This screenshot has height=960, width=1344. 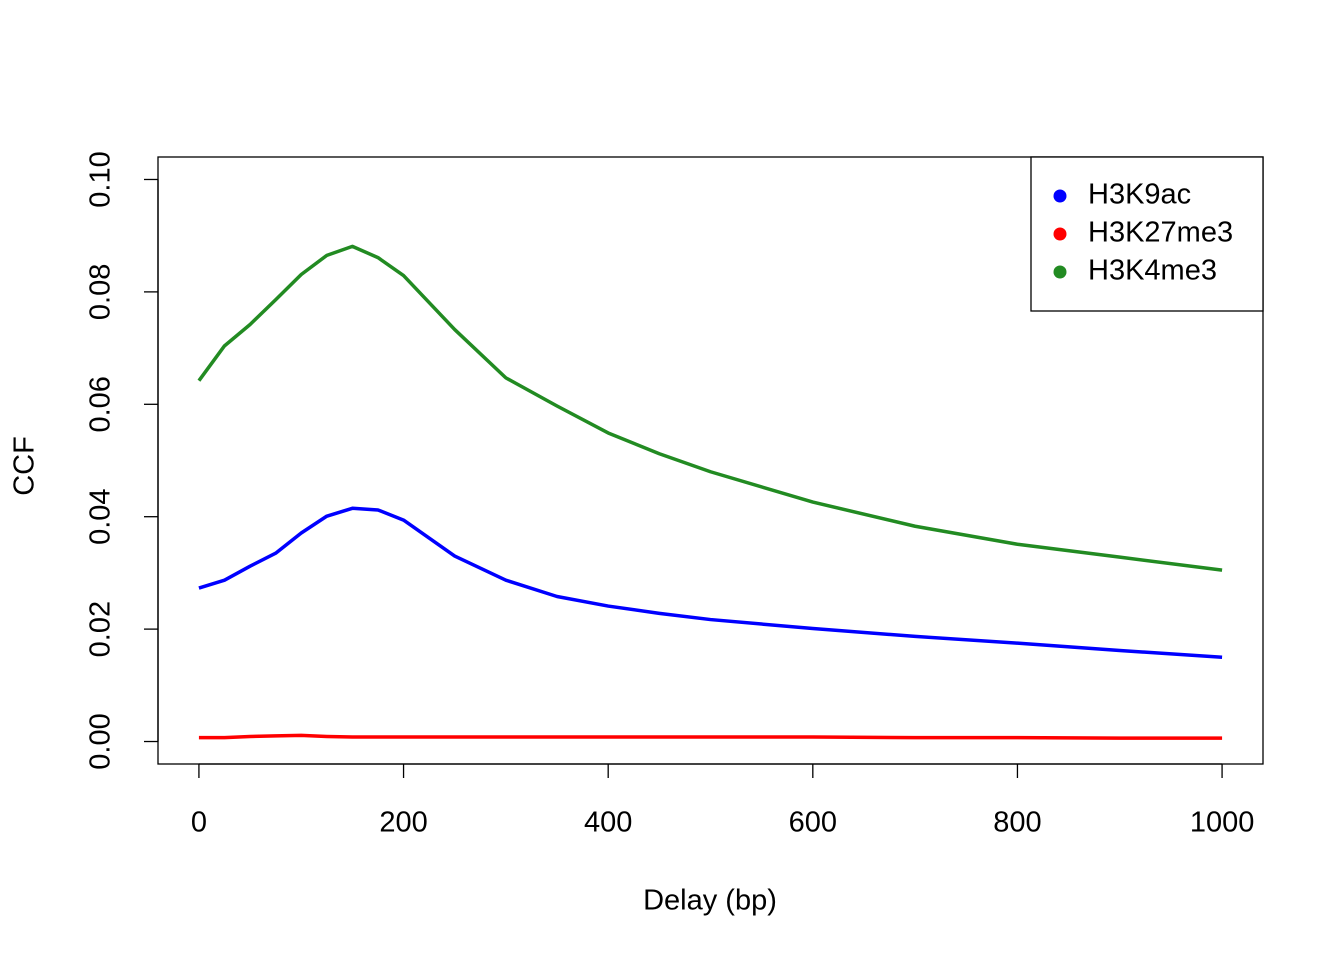 I want to click on y-tick-label: 0.10, so click(x=101, y=179).